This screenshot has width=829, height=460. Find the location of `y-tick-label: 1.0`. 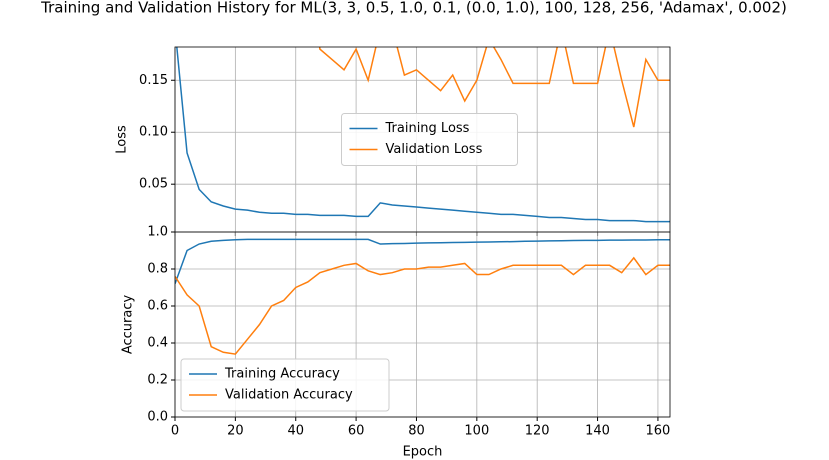

y-tick-label: 1.0 is located at coordinates (157, 232).